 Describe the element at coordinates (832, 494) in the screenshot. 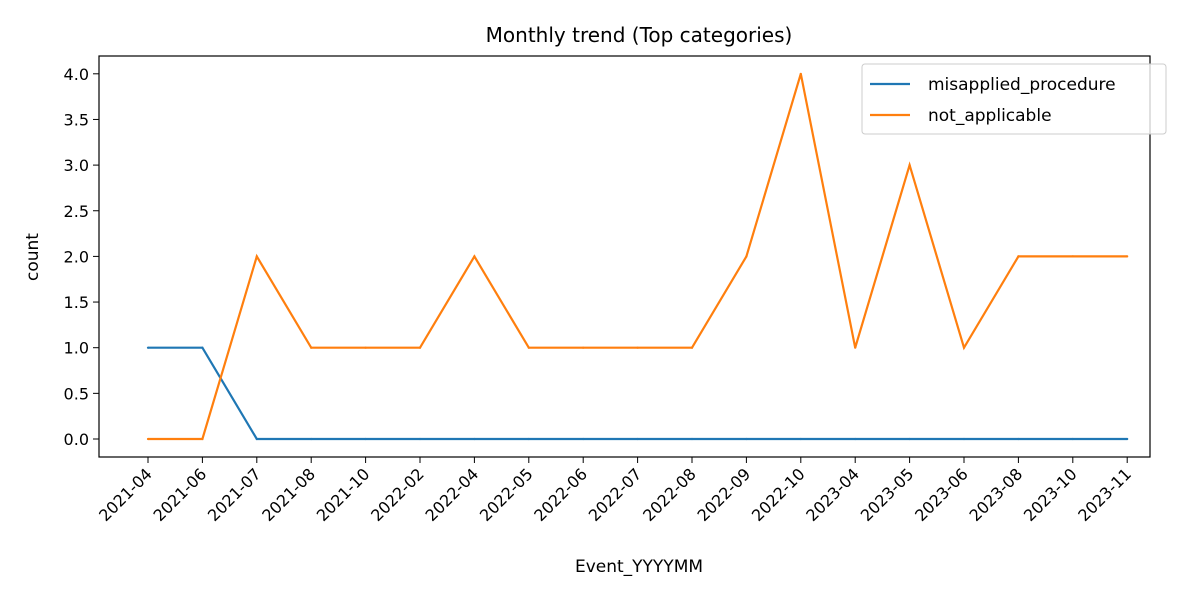

I see `x-tick-label: 2023-04` at that location.